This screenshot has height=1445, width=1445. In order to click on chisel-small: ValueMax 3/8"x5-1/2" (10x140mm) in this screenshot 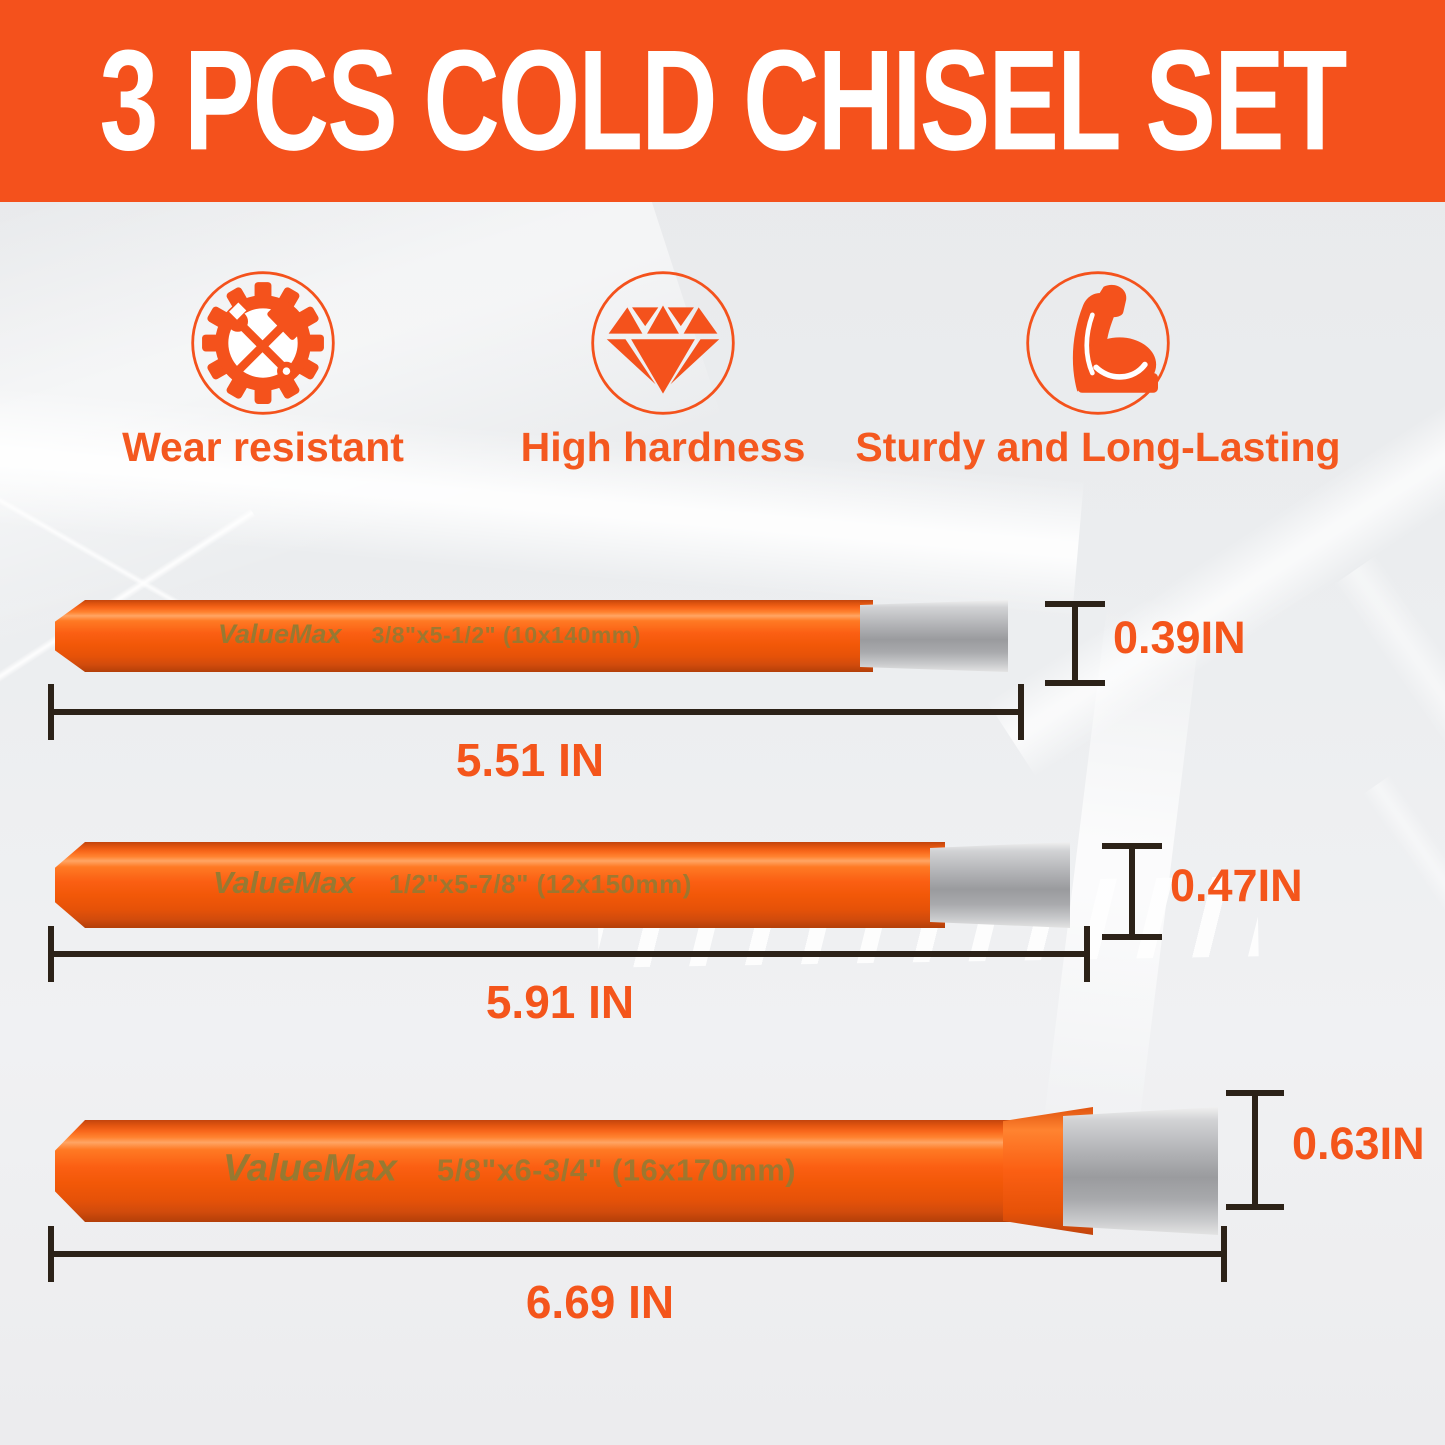, I will do `click(531, 636)`.